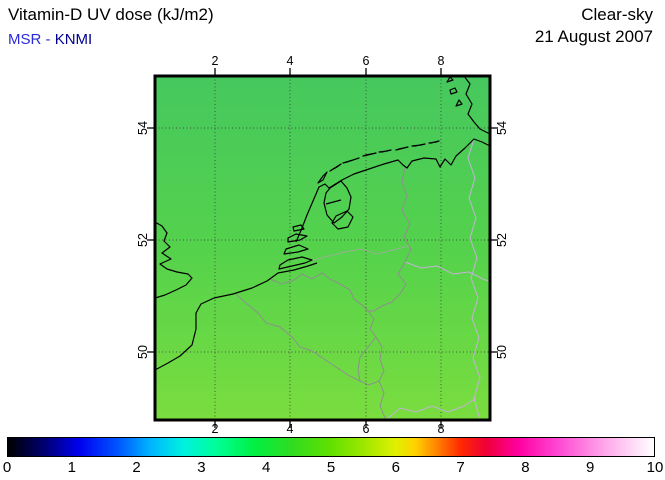 The height and width of the screenshot is (480, 665). I want to click on colorbar-labels: 0 1 2 3 4 5 6 7 8 9 10, so click(333, 468).